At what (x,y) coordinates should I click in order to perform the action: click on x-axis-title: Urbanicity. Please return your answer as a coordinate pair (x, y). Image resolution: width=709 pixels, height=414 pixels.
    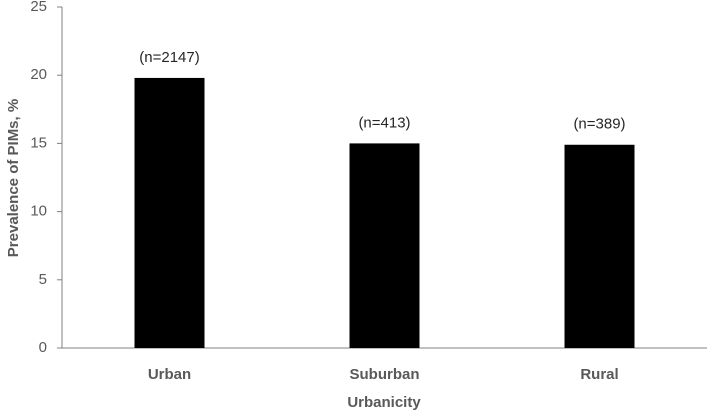
    Looking at the image, I should click on (384, 402).